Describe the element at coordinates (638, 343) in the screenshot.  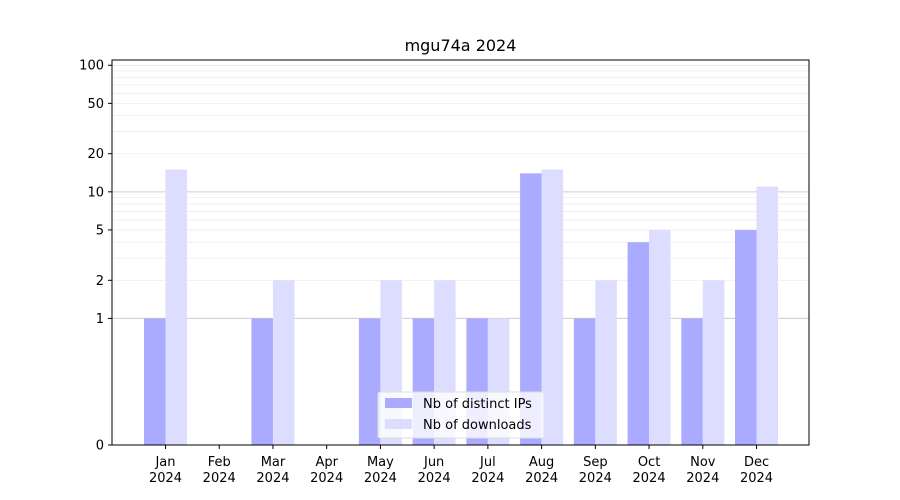
I see `bar-ips-oct` at that location.